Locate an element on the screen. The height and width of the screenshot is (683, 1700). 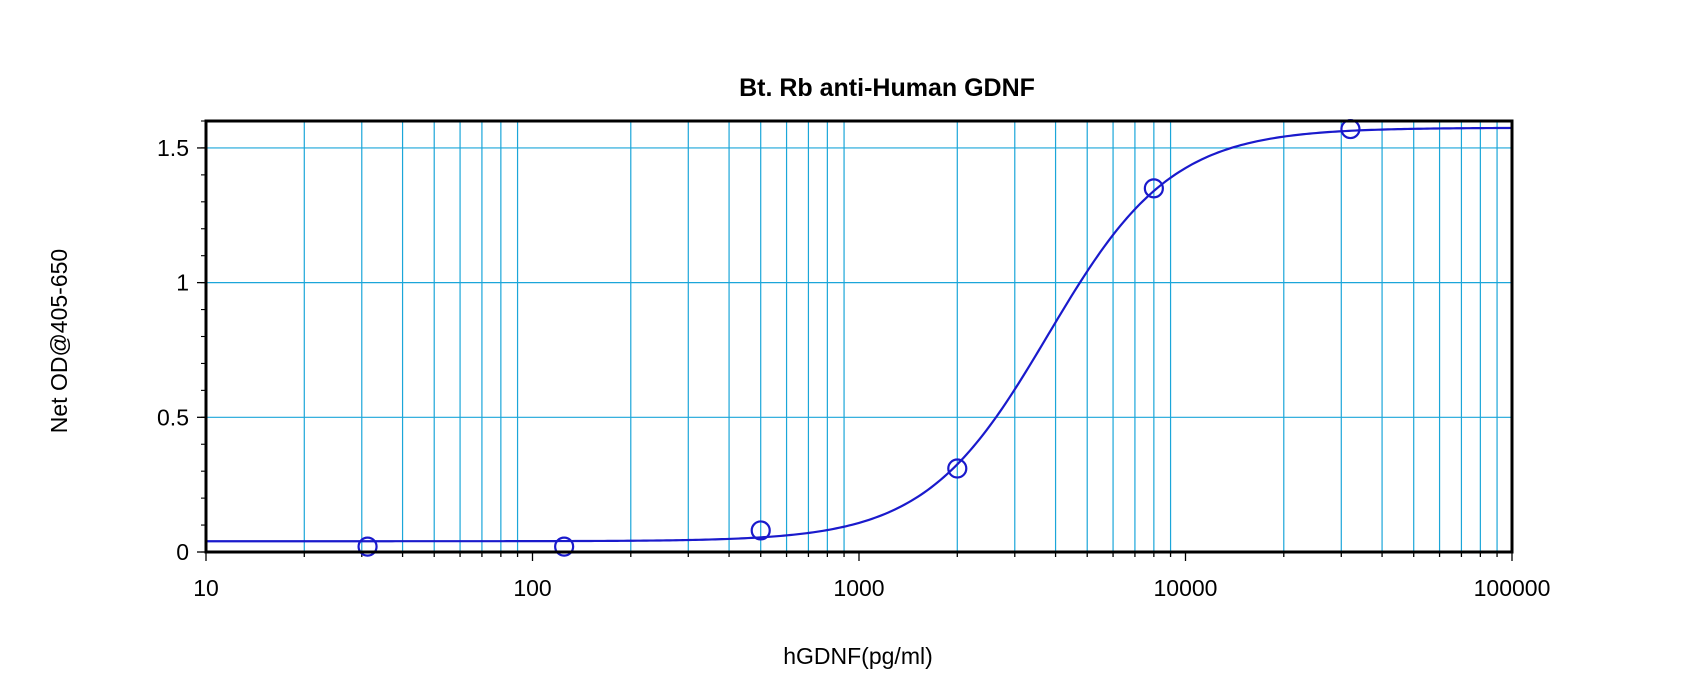
y-tick-label: 0 is located at coordinates (182, 552).